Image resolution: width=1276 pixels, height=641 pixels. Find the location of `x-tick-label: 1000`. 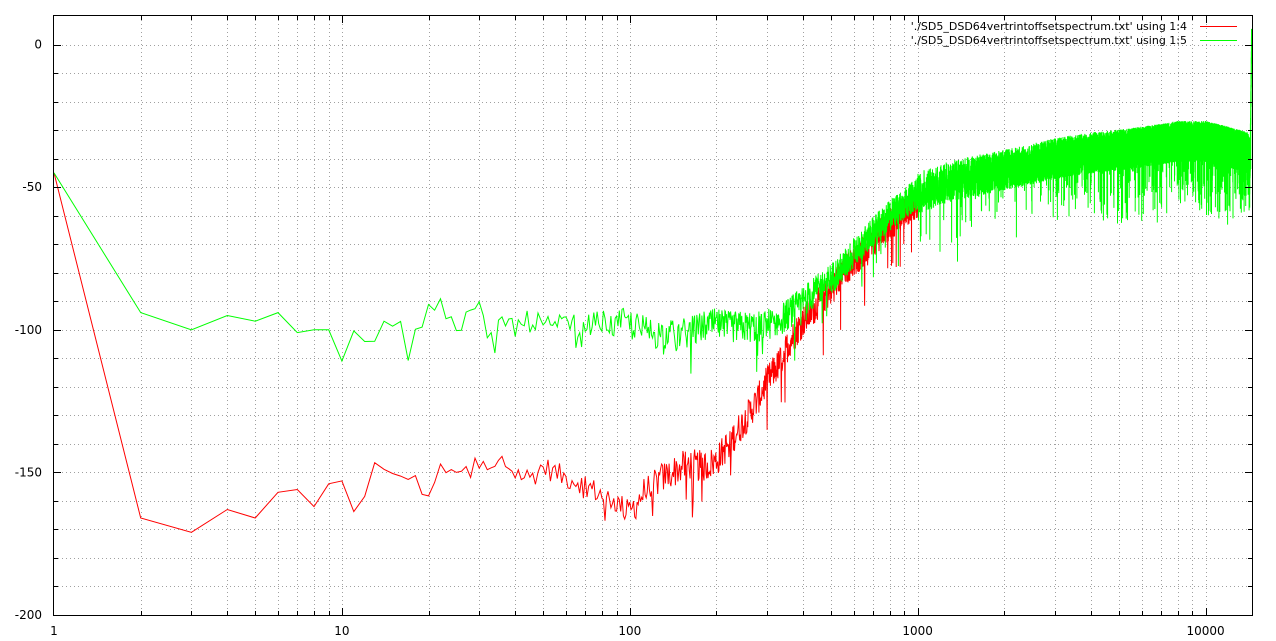

x-tick-label: 1000 is located at coordinates (917, 631).